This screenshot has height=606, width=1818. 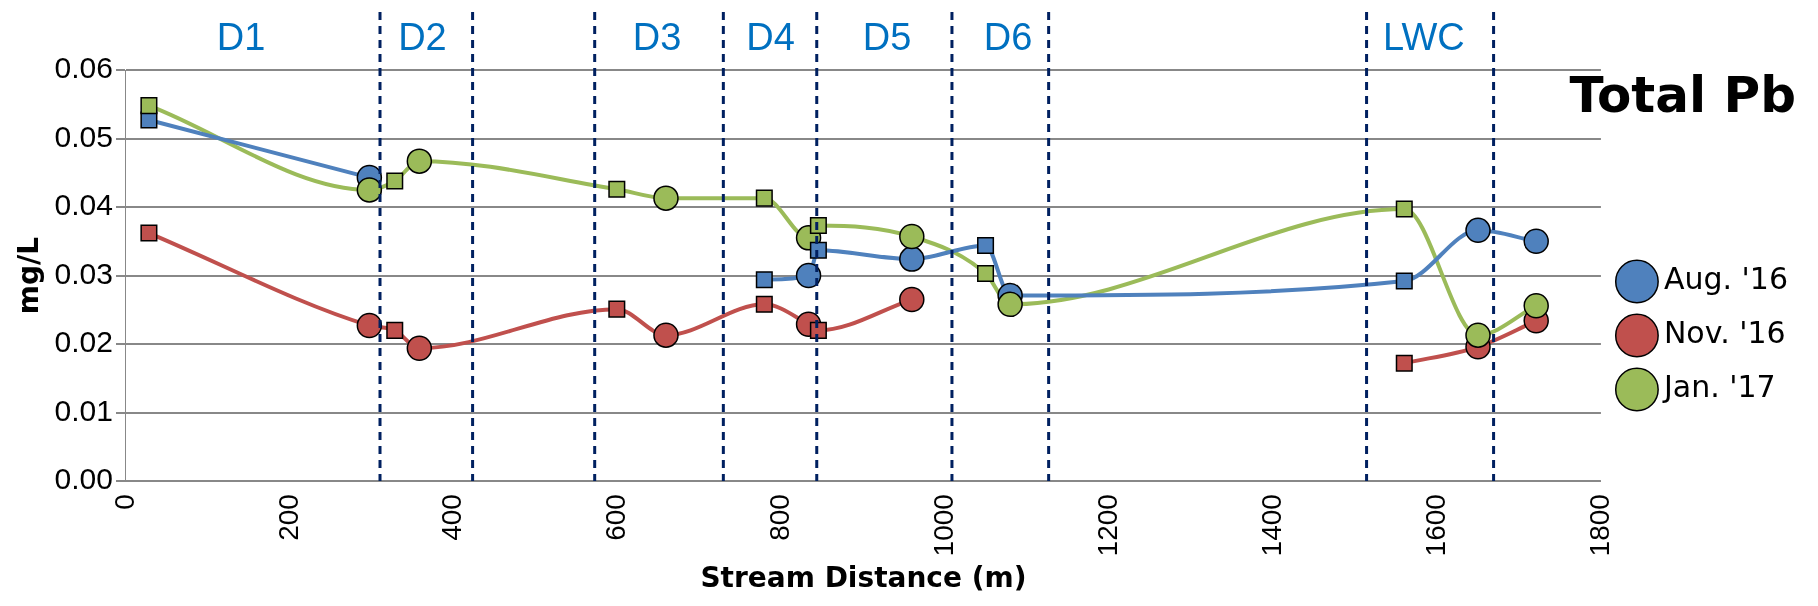 What do you see at coordinates (770, 37) in the screenshot?
I see `text: D4` at bounding box center [770, 37].